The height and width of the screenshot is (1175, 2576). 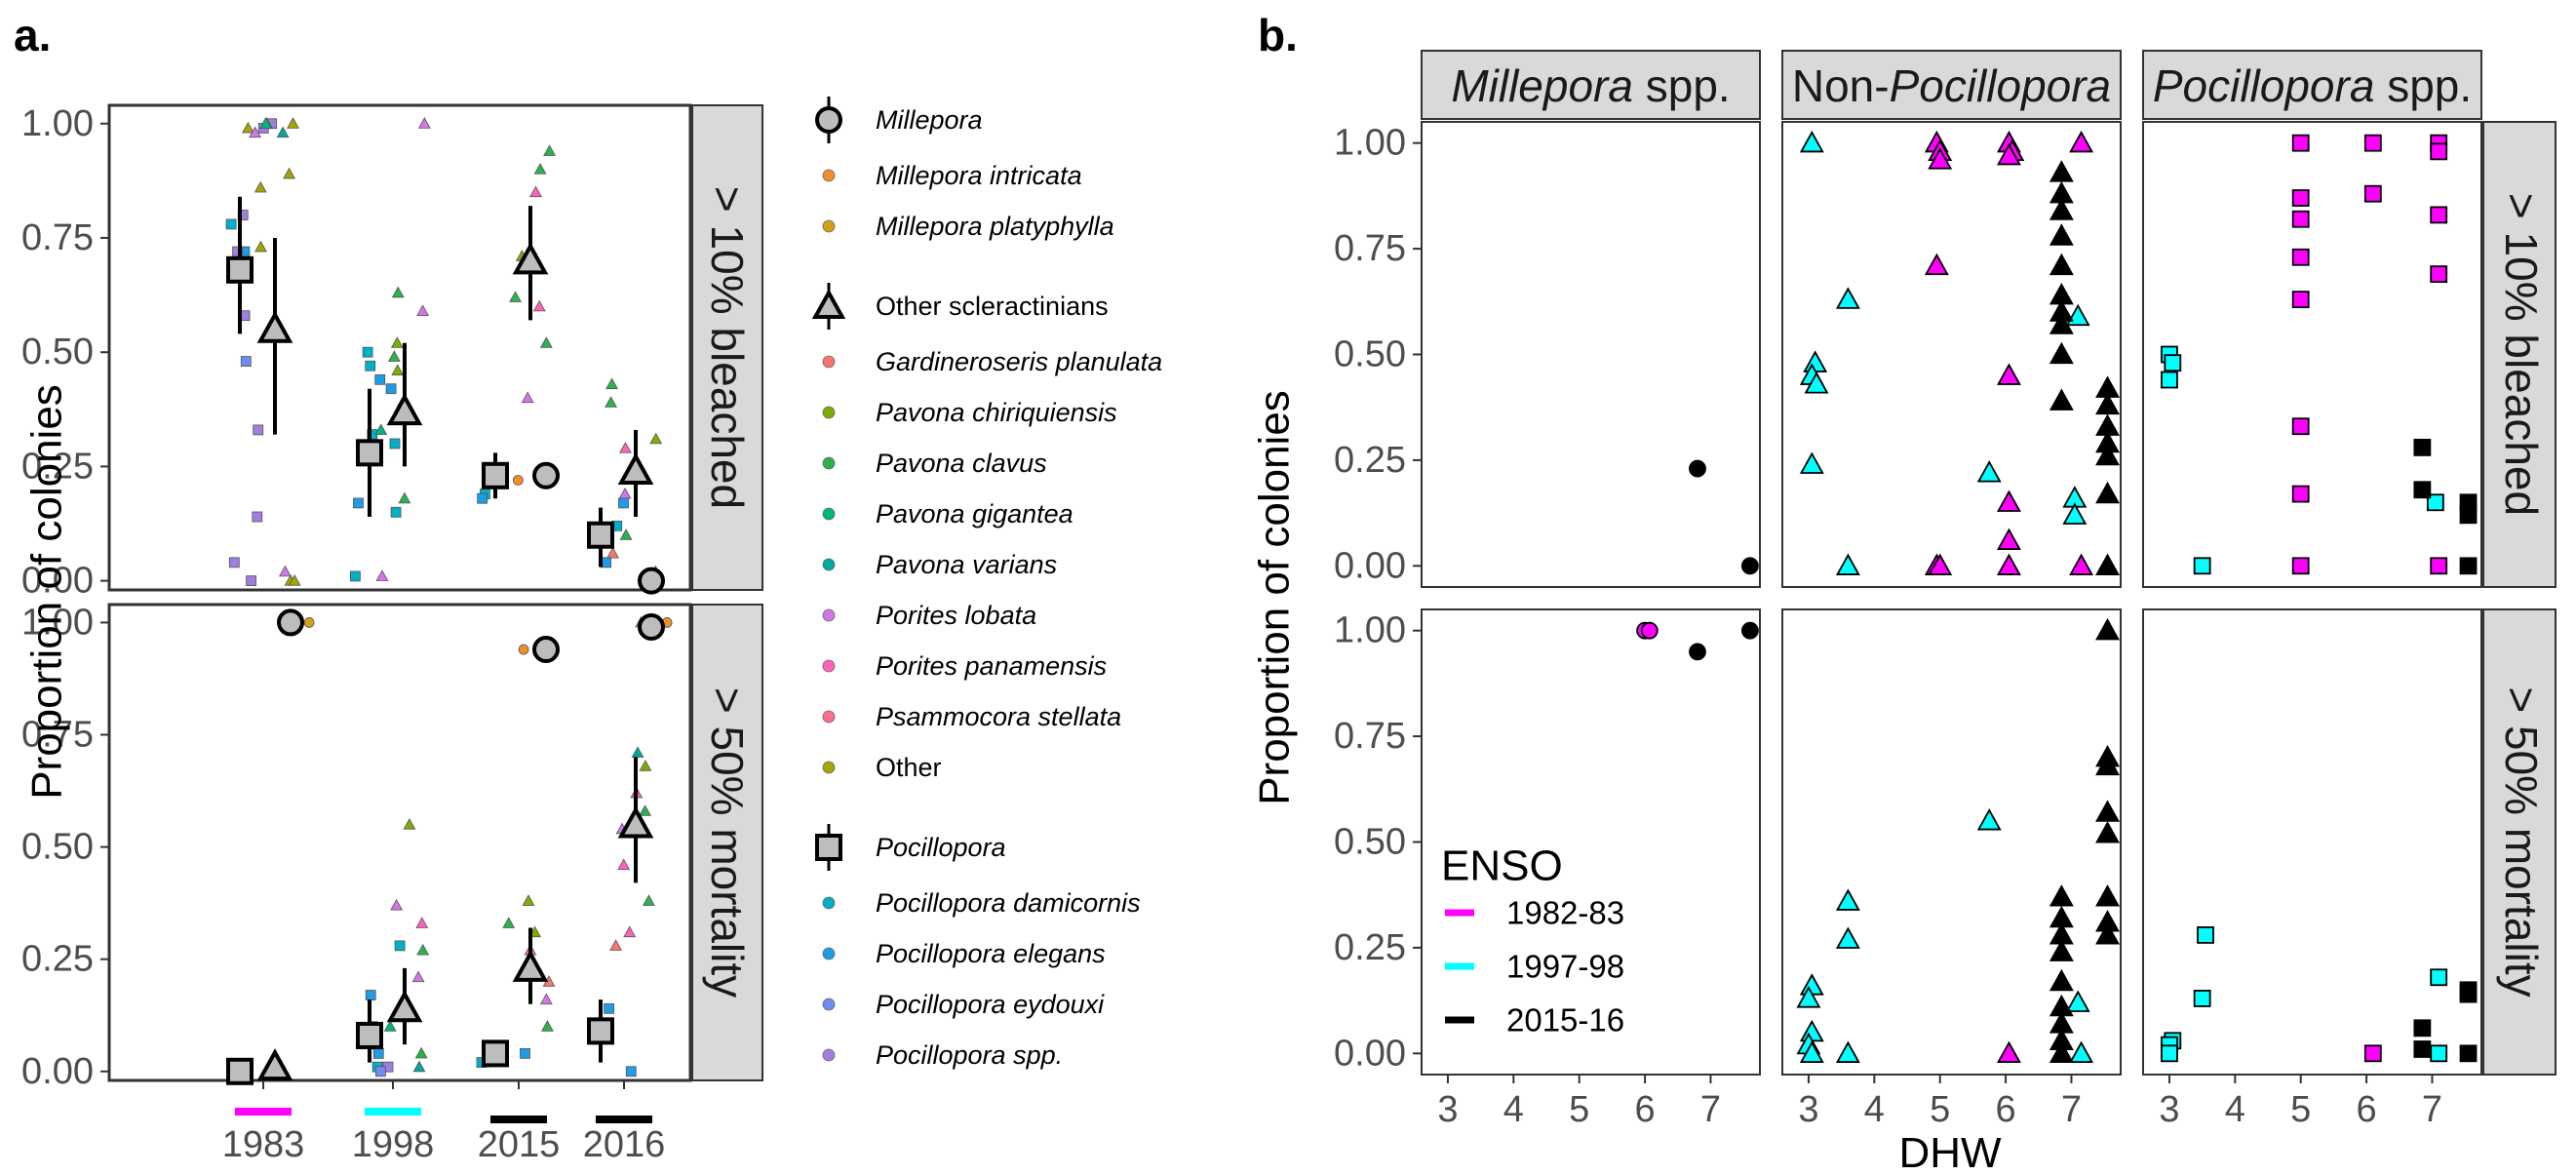 I want to click on panel-b-xtick-label: 7, so click(x=2432, y=1109).